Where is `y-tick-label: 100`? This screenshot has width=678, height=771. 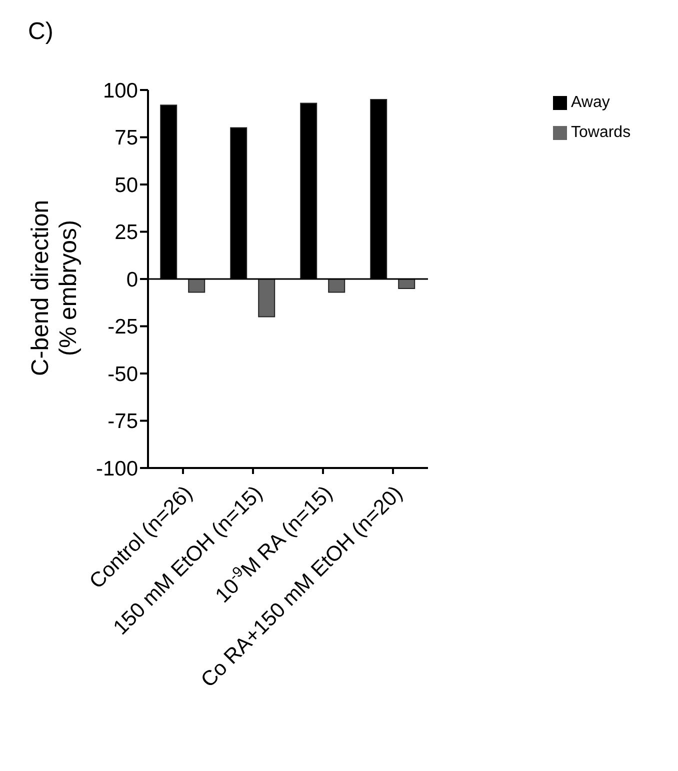
y-tick-label: 100 is located at coordinates (120, 90).